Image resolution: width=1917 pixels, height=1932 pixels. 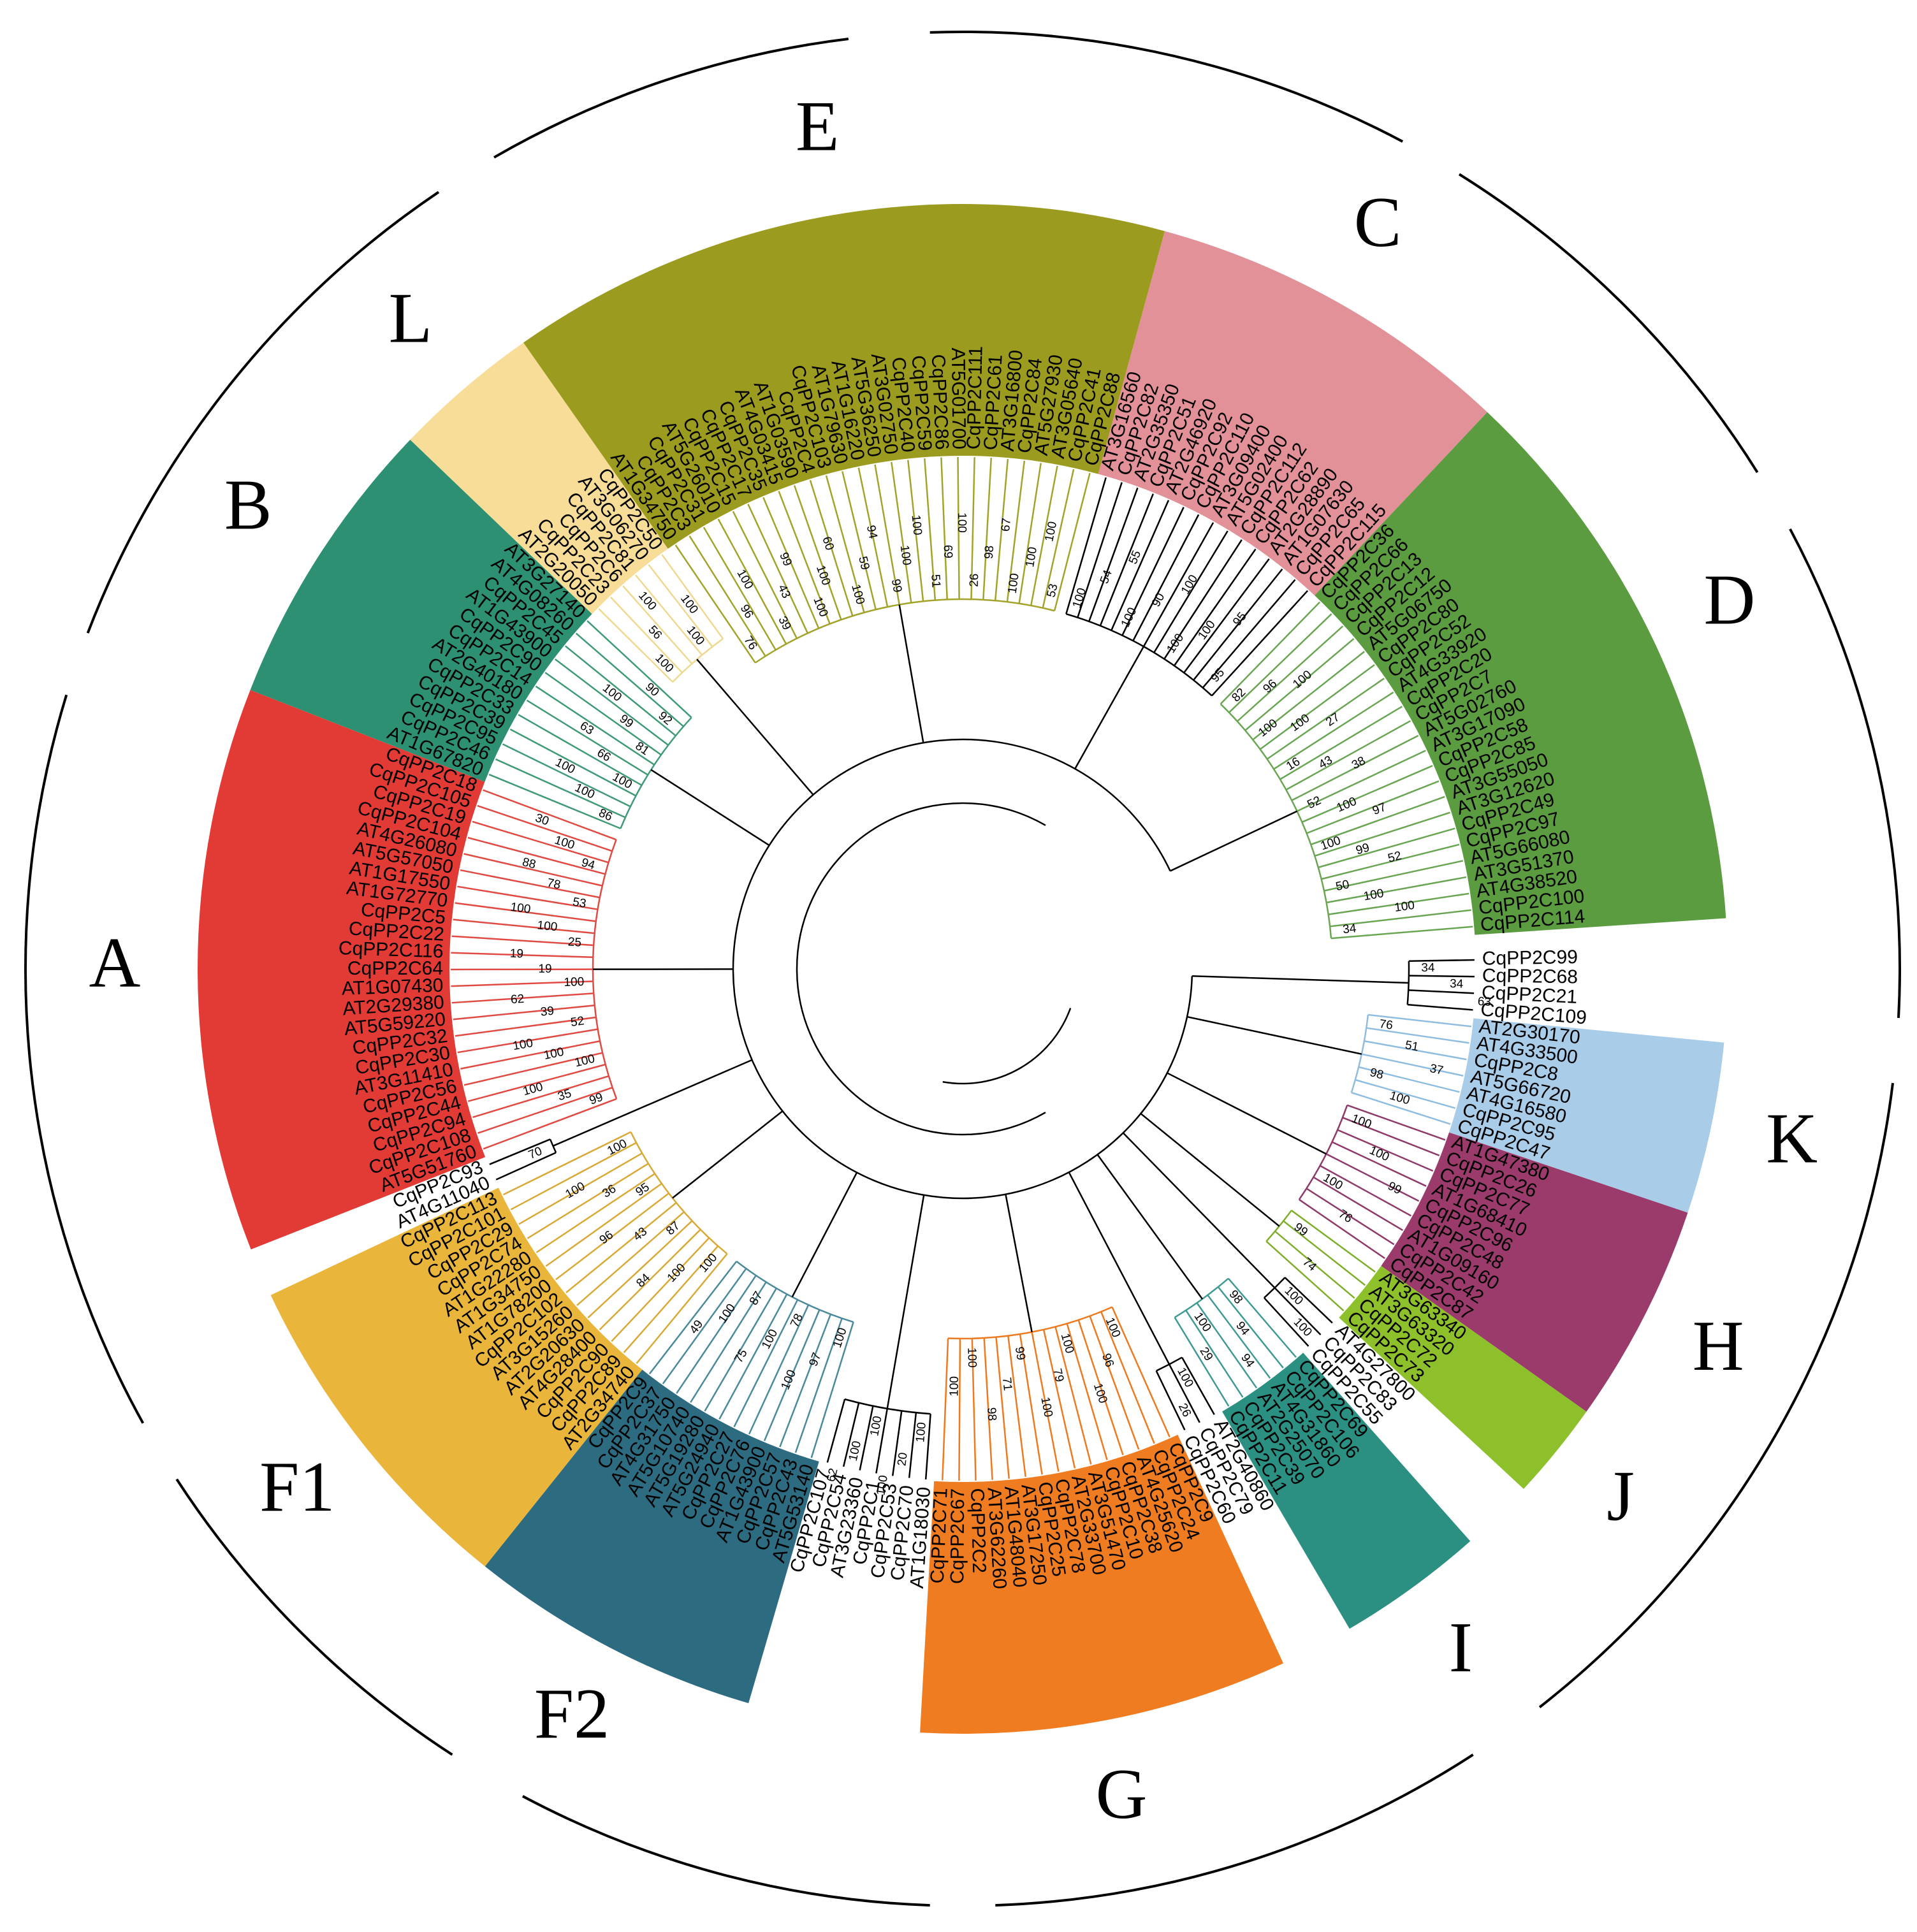 I want to click on bootstrap-value: 94, so click(x=872, y=532).